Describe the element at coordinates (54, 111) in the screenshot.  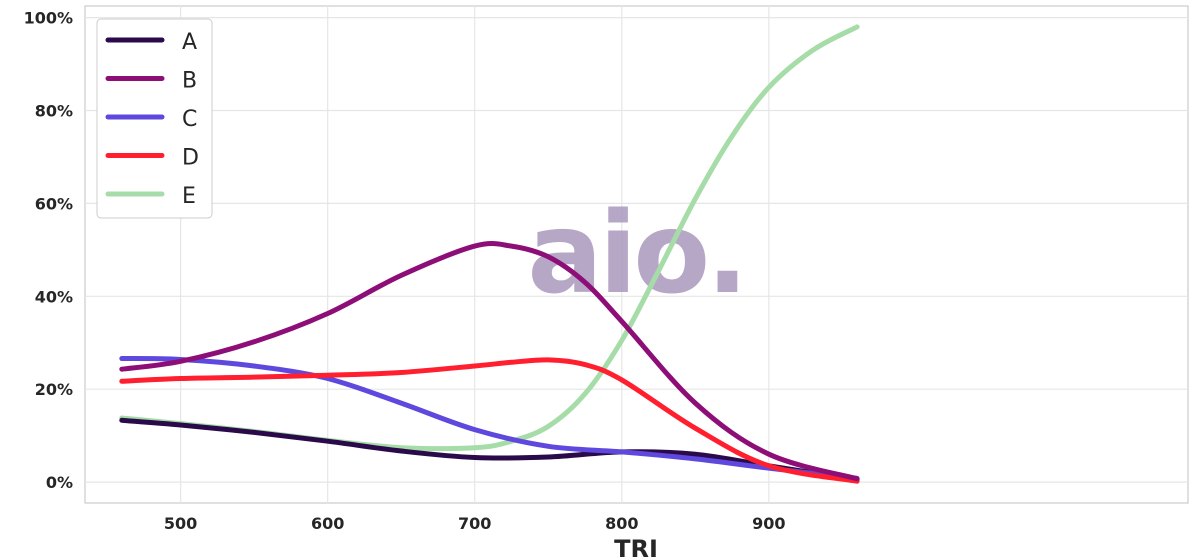
I see `y-tick-label: 80%` at that location.